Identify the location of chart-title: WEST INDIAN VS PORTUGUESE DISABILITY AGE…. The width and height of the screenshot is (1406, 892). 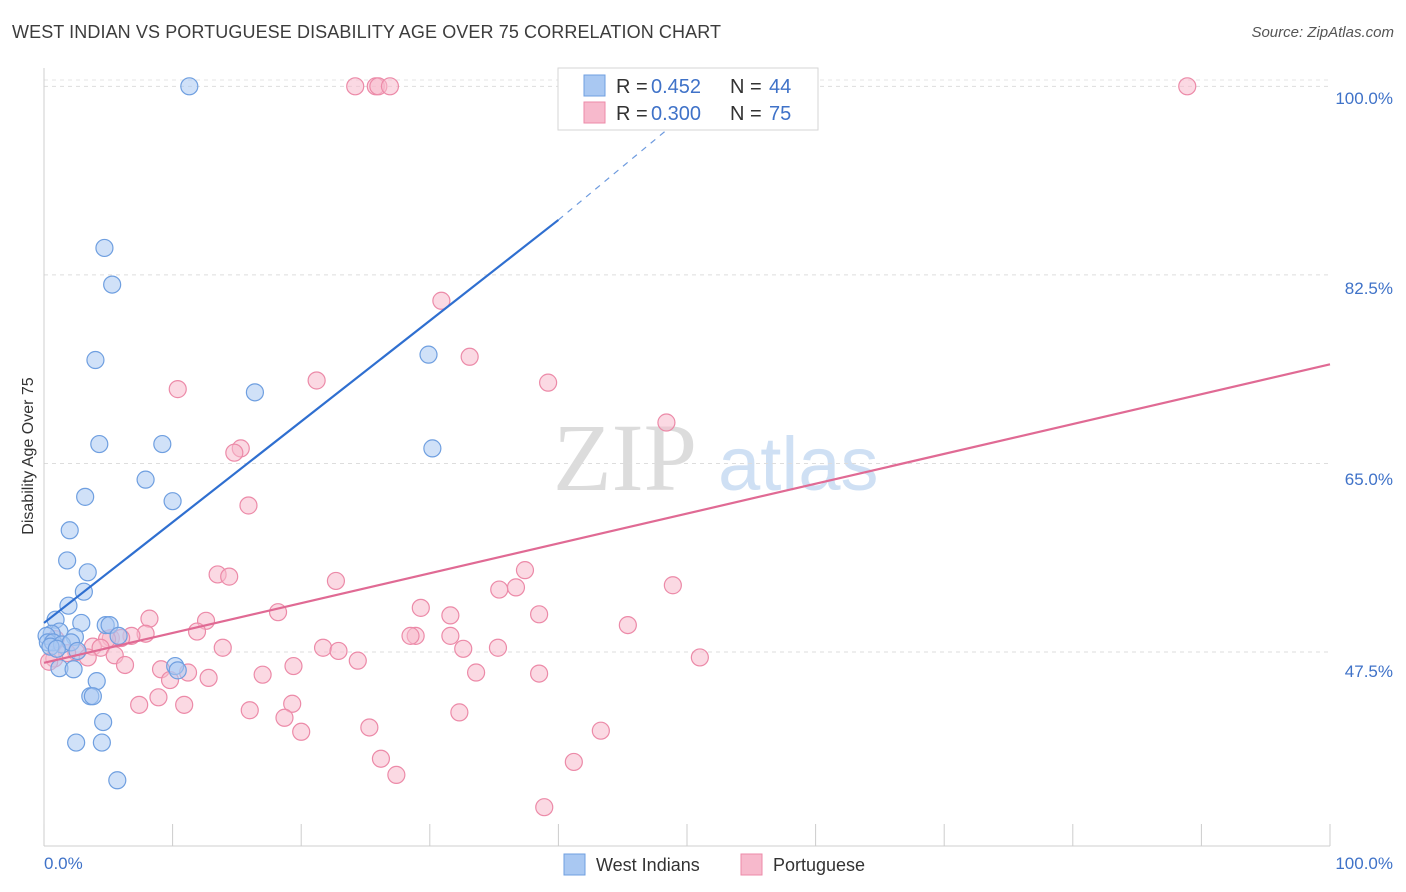
(367, 32).